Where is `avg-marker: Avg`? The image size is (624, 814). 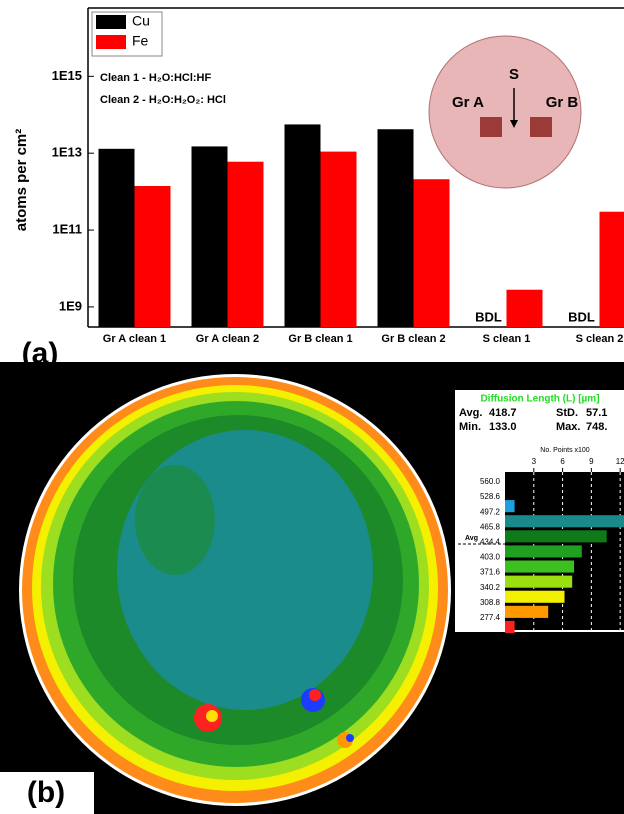 avg-marker: Avg is located at coordinates (471, 538).